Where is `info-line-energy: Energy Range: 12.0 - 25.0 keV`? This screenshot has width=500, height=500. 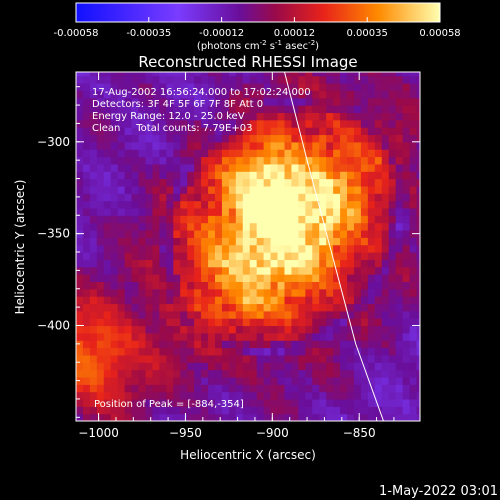
info-line-energy: Energy Range: 12.0 - 25.0 keV is located at coordinates (168, 116).